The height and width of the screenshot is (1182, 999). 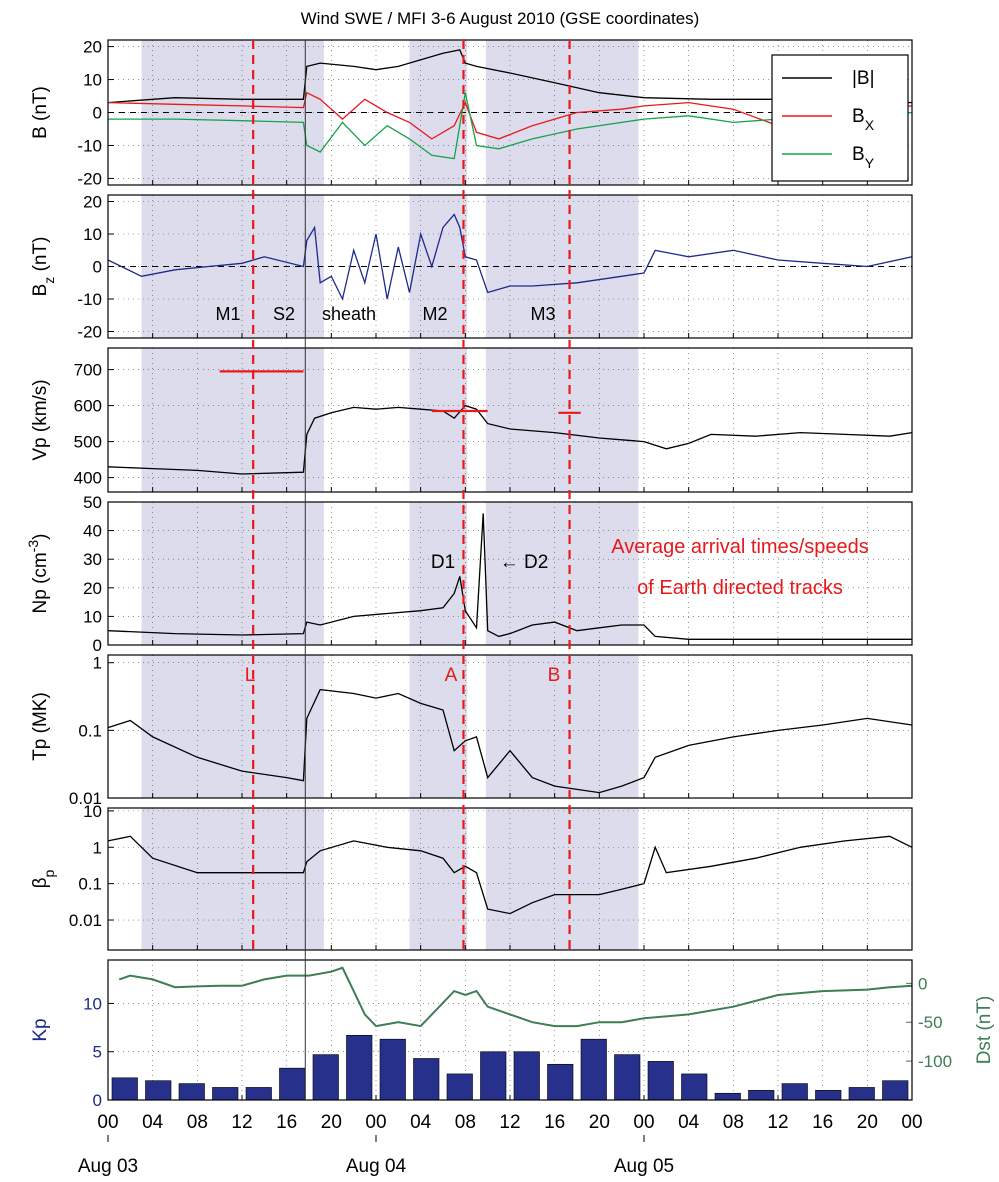 I want to click on region-label-S2: S2, so click(x=284, y=314).